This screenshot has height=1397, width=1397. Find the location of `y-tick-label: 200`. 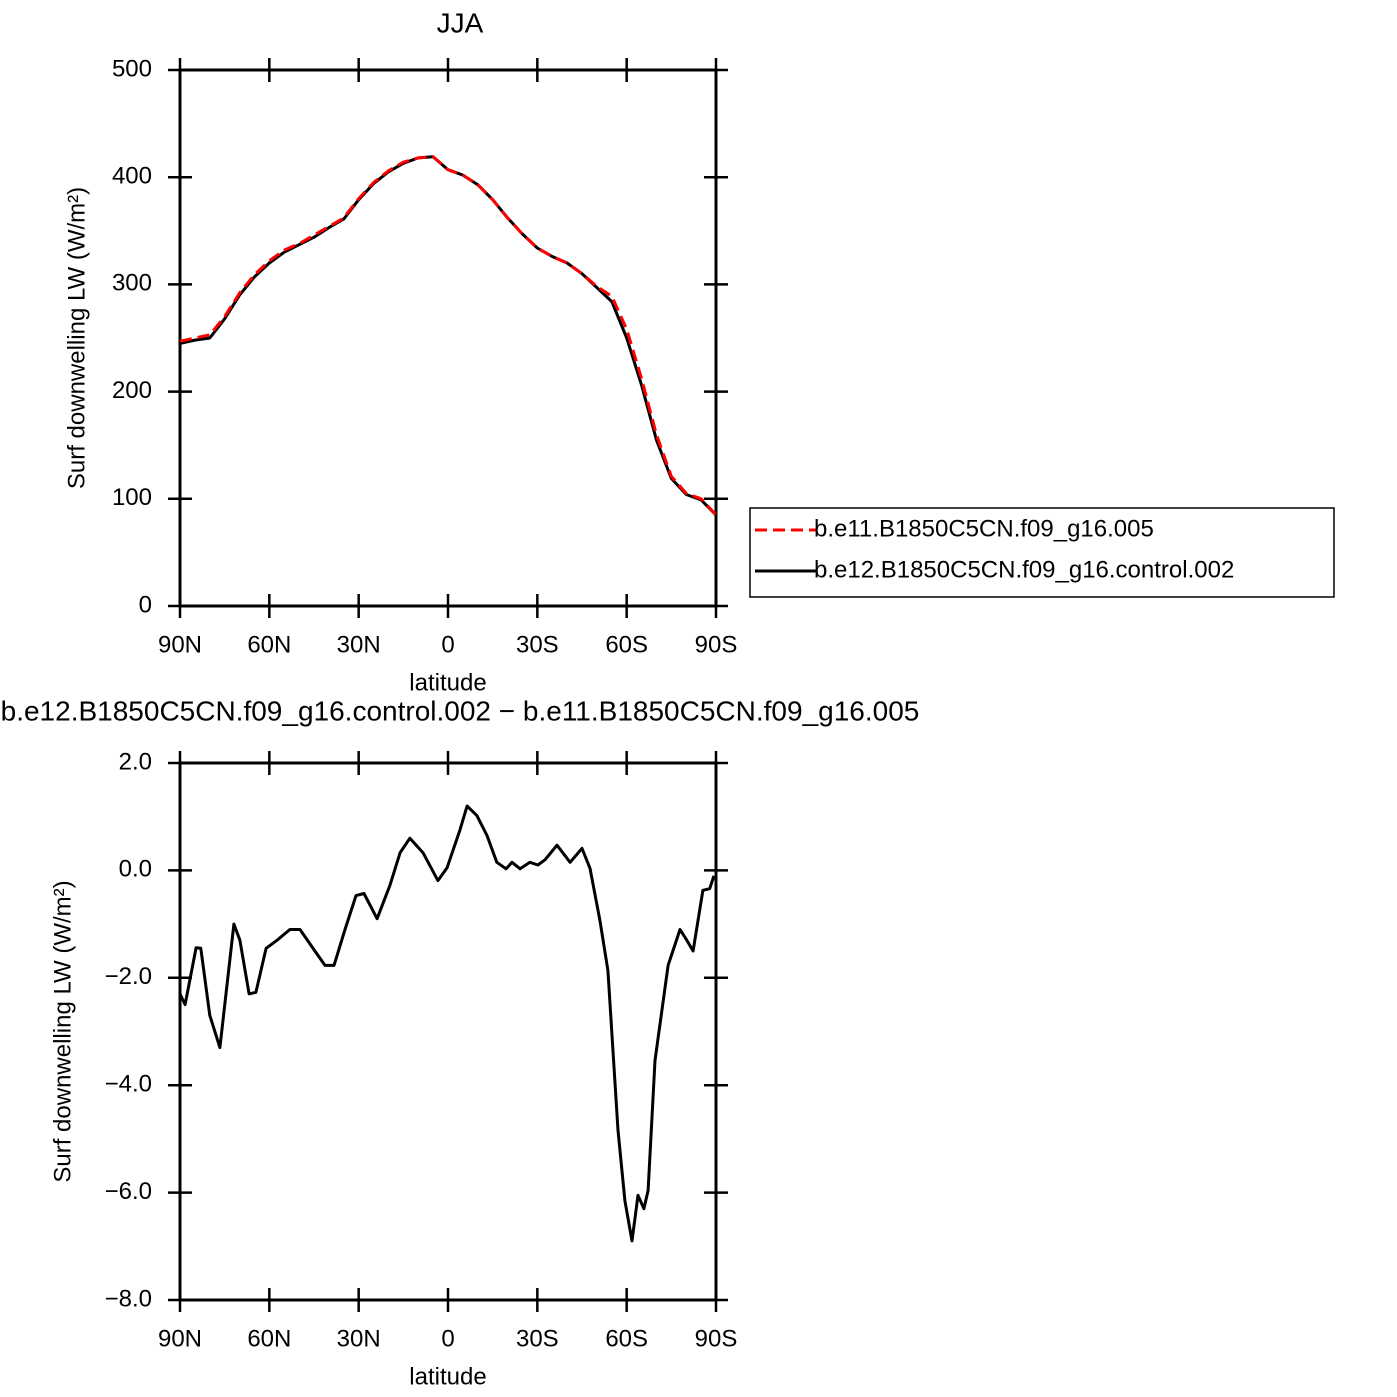

y-tick-label: 200 is located at coordinates (132, 390).